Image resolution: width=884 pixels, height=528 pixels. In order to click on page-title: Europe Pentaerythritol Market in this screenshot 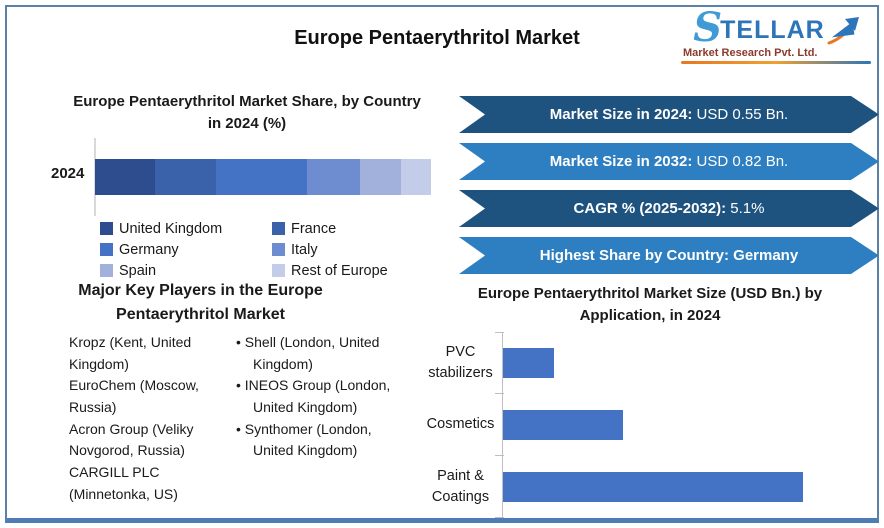, I will do `click(437, 38)`.